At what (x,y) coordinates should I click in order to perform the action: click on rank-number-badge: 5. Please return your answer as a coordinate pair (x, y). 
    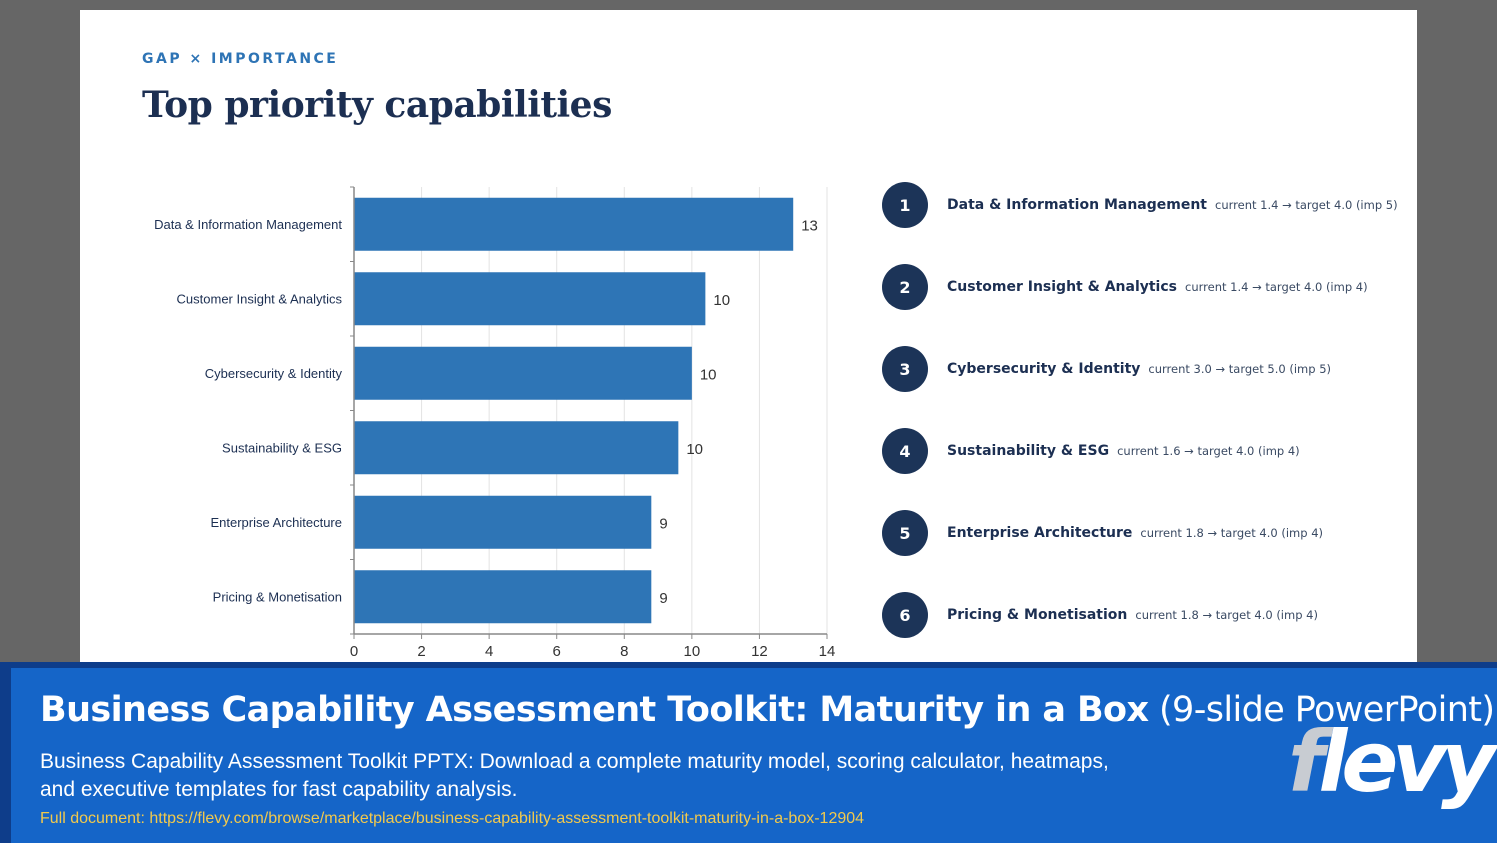
    Looking at the image, I should click on (905, 533).